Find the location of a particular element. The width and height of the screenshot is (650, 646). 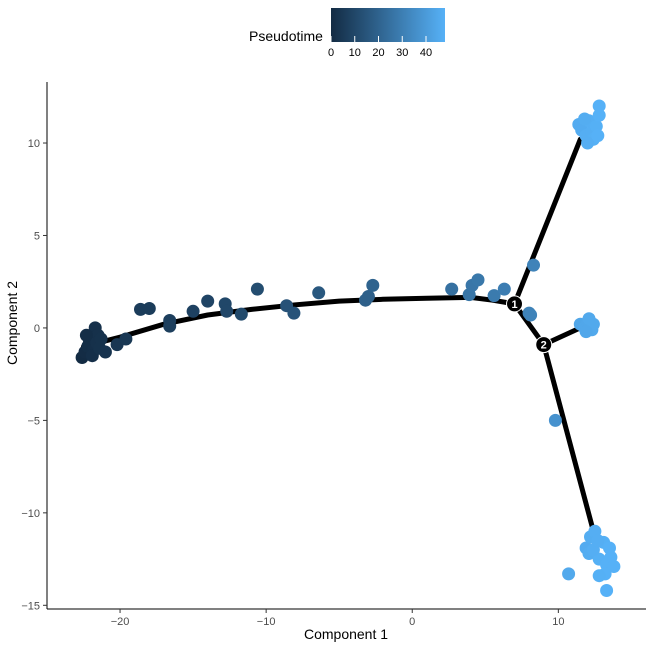

x-tick-label: −10 is located at coordinates (266, 622).